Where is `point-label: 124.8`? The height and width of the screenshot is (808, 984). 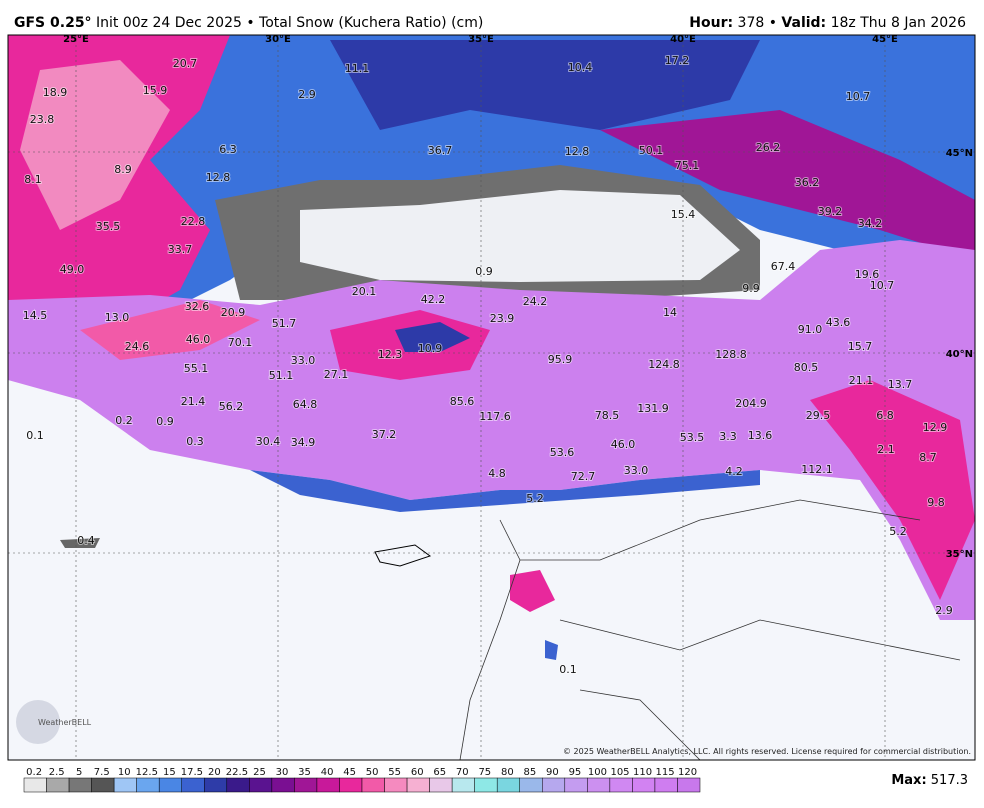 point-label: 124.8 is located at coordinates (664, 364).